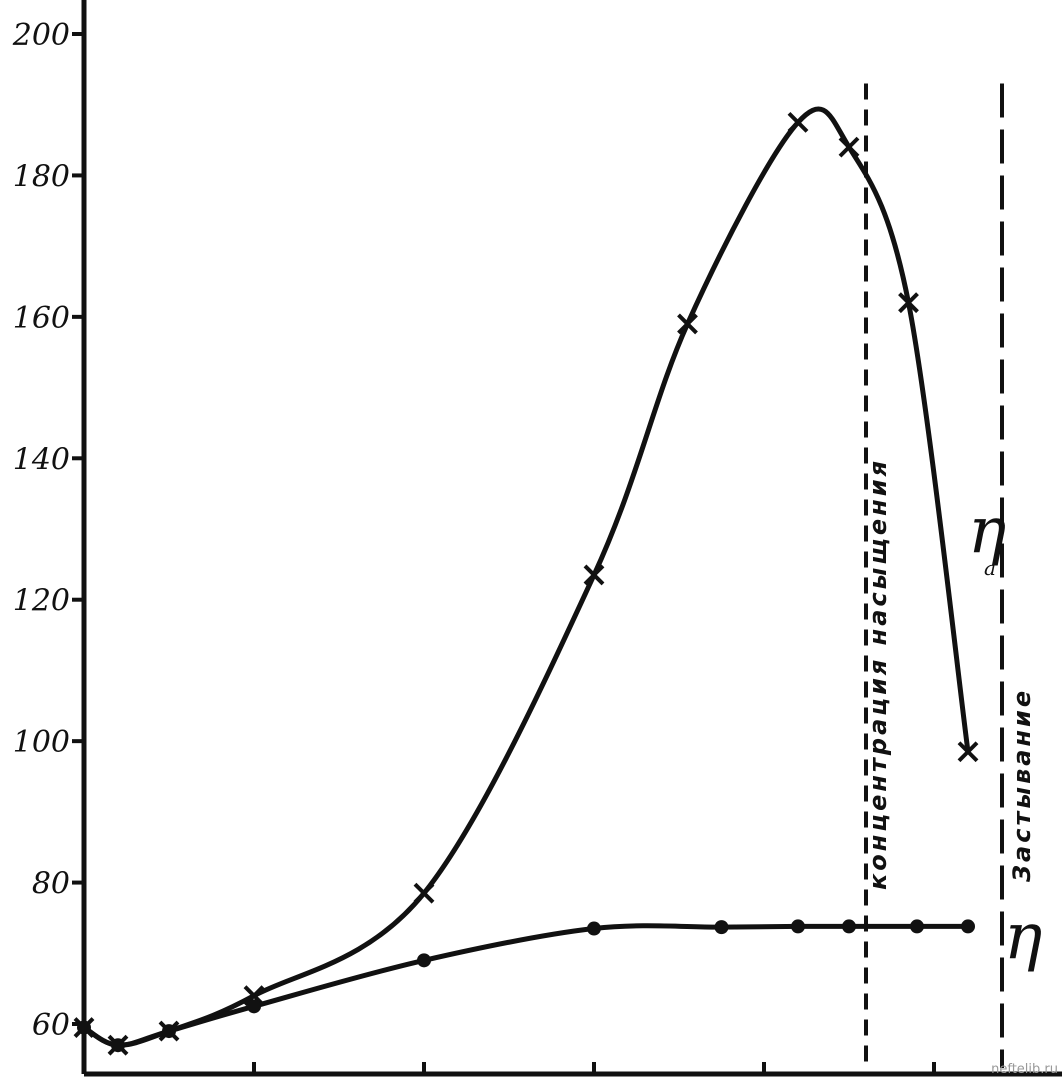 Image resolution: width=1062 pixels, height=1080 pixels. I want to click on watermark: neftelib.ru, so click(1024, 1069).